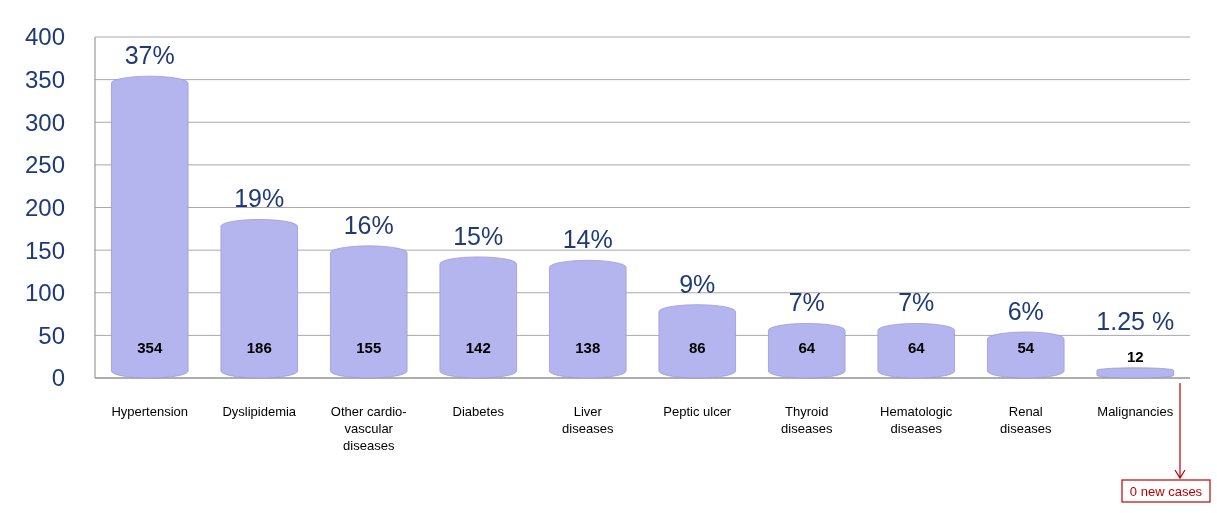 This screenshot has height=513, width=1217. I want to click on x-tick-label: Malignancies, so click(1135, 411).